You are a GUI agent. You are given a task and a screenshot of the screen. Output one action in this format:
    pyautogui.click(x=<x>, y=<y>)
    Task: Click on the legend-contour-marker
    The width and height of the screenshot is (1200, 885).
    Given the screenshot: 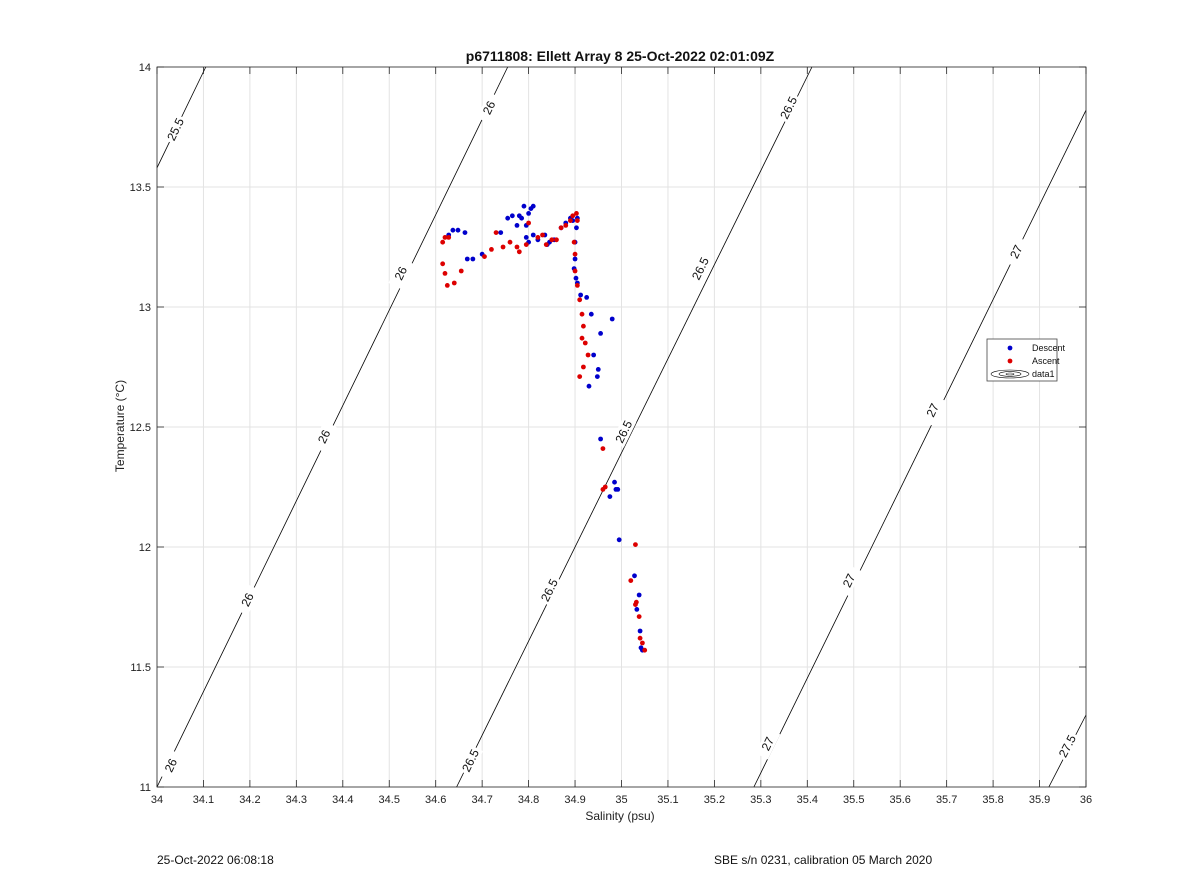 What is the action you would take?
    pyautogui.click(x=1010, y=374)
    